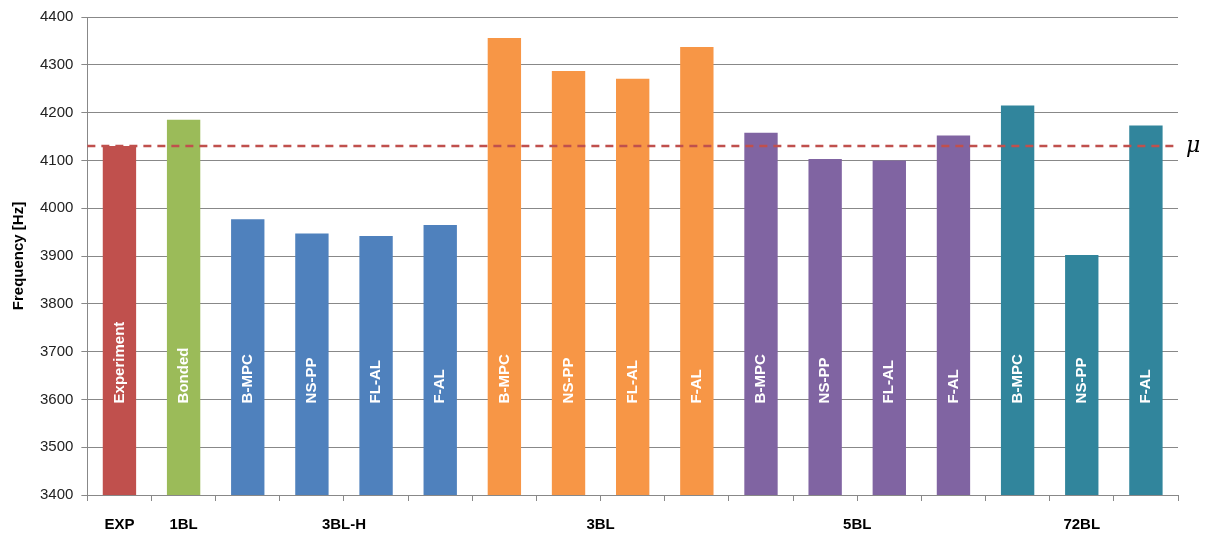 The height and width of the screenshot is (535, 1210). What do you see at coordinates (56, 446) in the screenshot?
I see `y-tick-label: 3500` at bounding box center [56, 446].